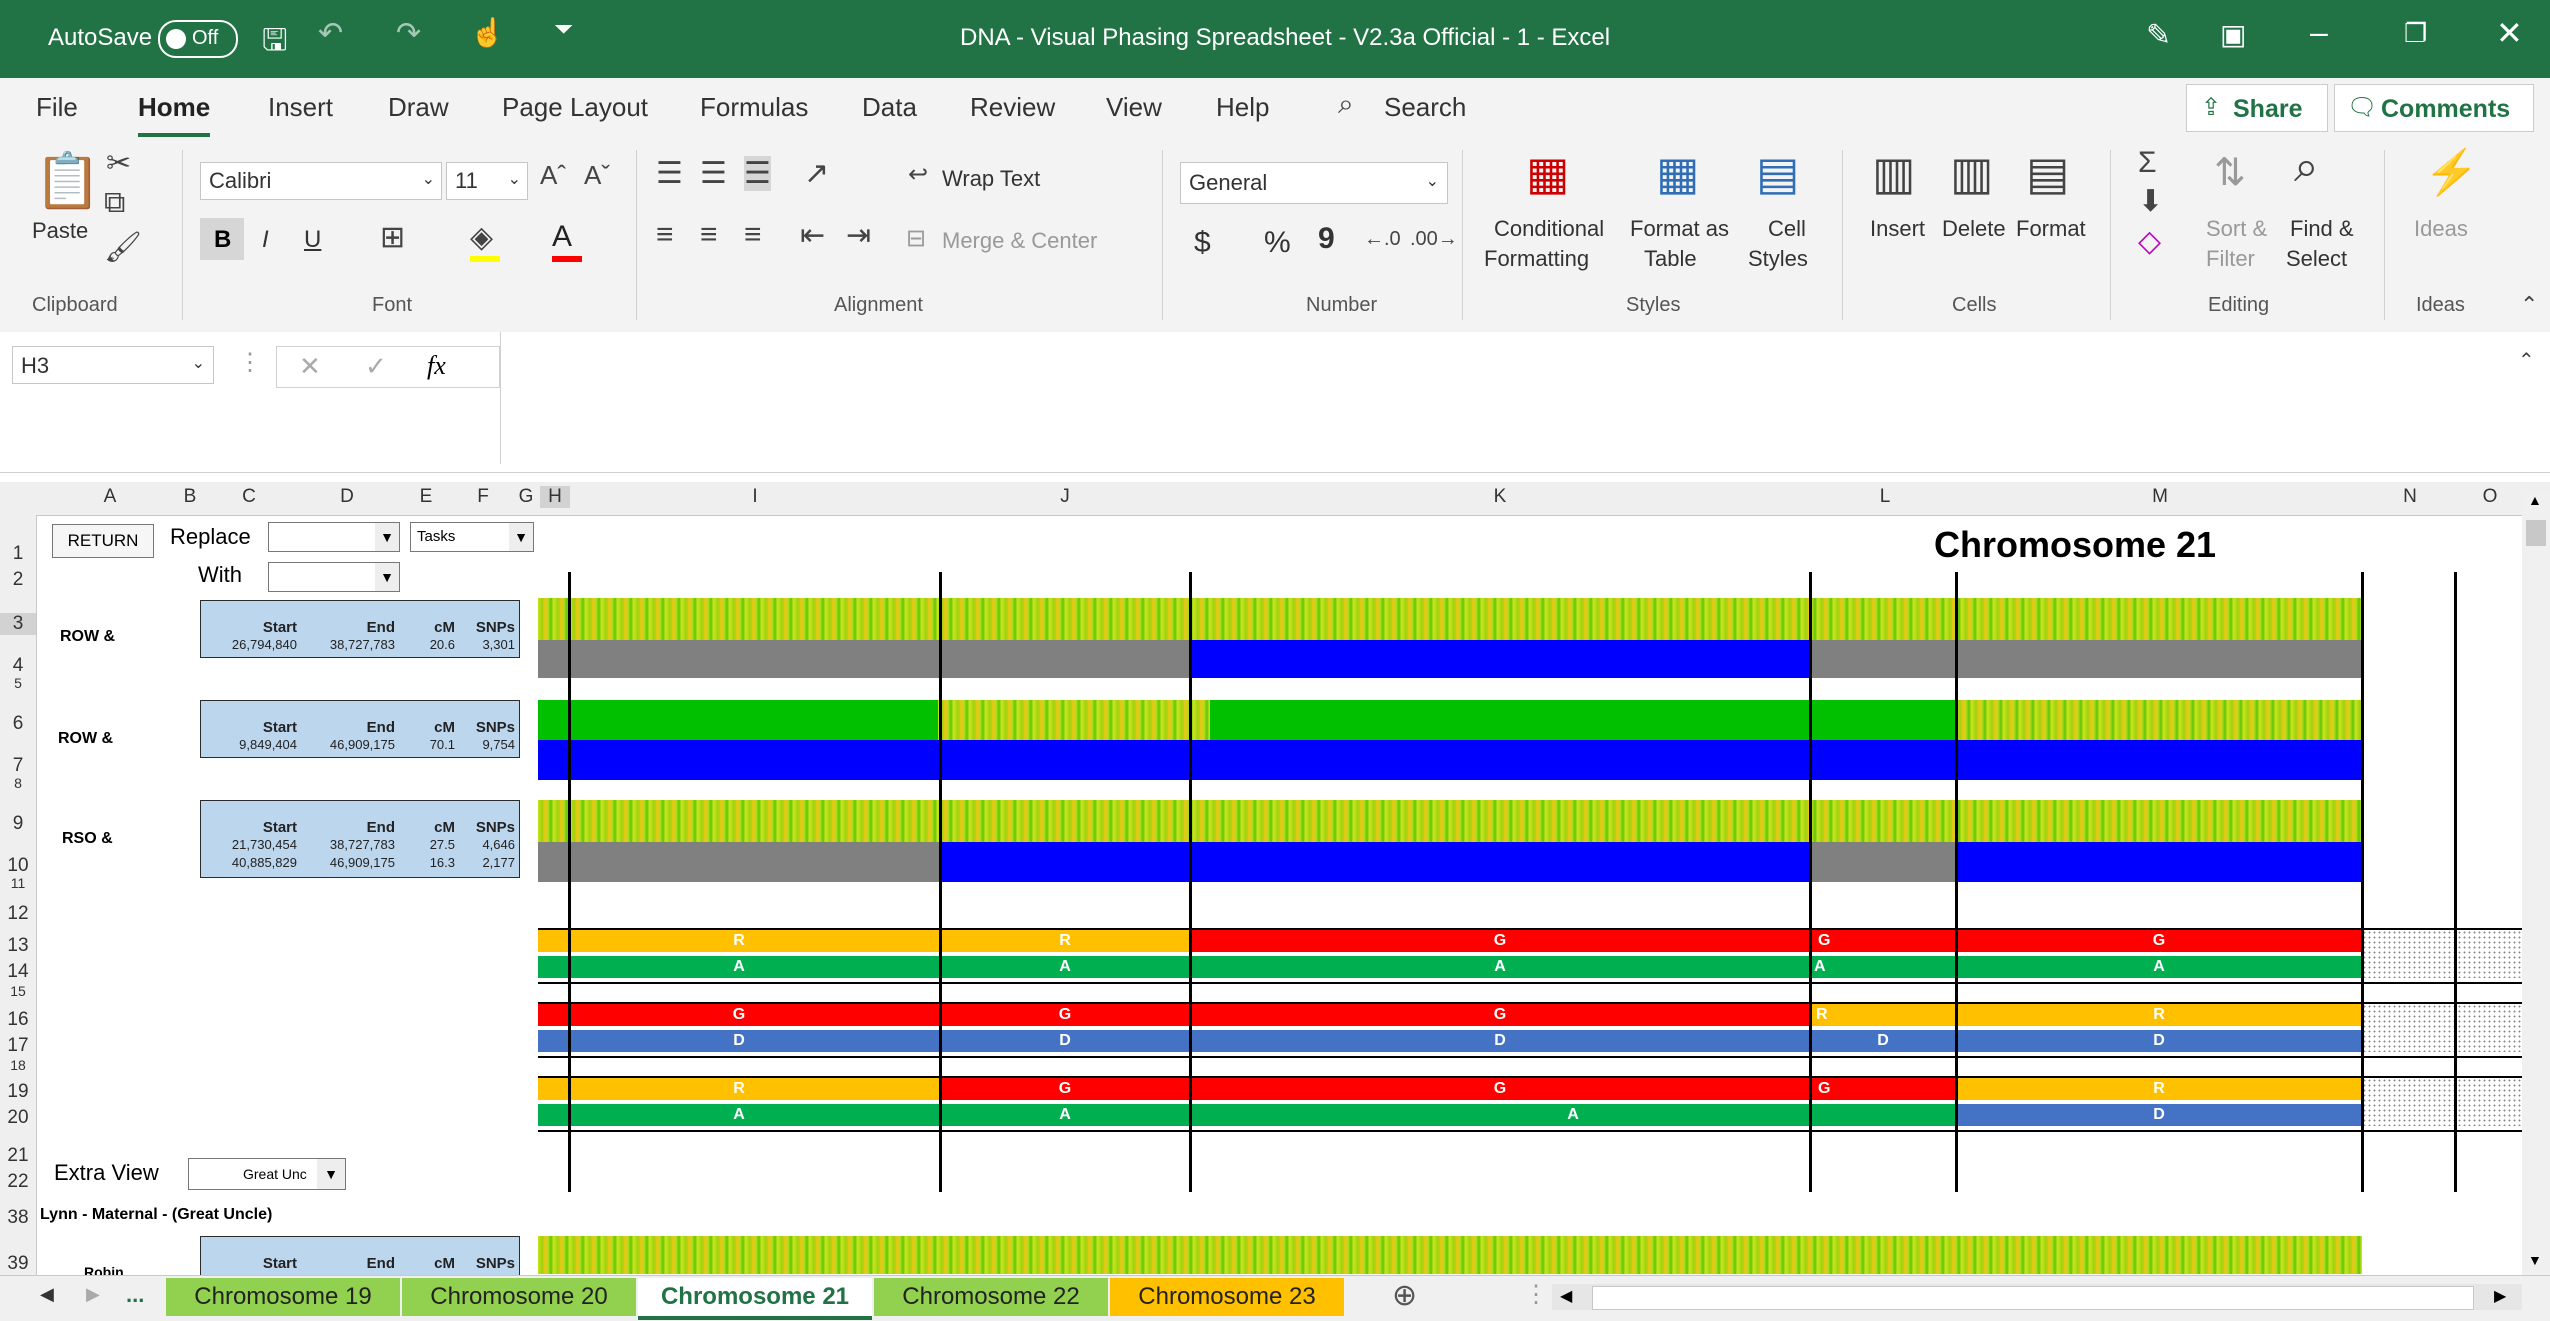 The height and width of the screenshot is (1321, 2550). What do you see at coordinates (2441, 228) in the screenshot?
I see `ideas-label: Ideas` at bounding box center [2441, 228].